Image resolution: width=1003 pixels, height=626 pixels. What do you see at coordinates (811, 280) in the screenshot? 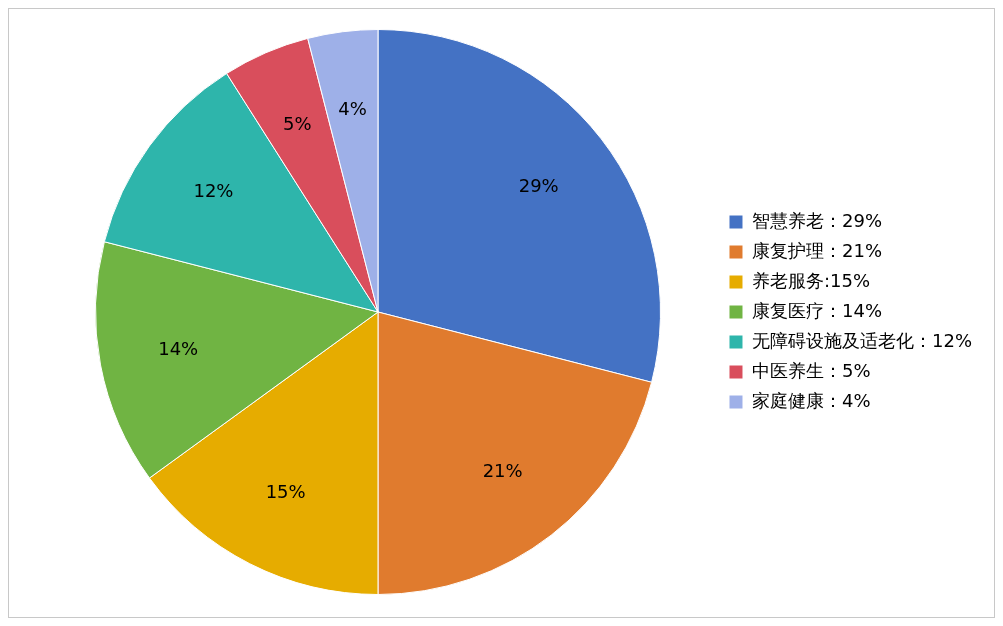
I see `legend-label: 养老服务:15%` at bounding box center [811, 280].